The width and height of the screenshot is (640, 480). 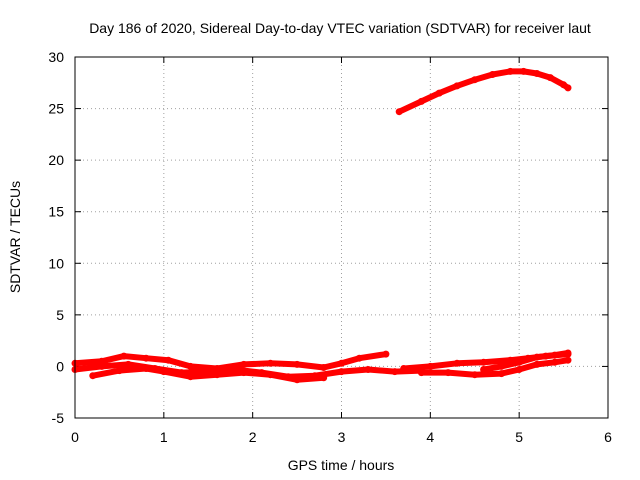 I want to click on x-tick-label: 3, so click(x=342, y=437).